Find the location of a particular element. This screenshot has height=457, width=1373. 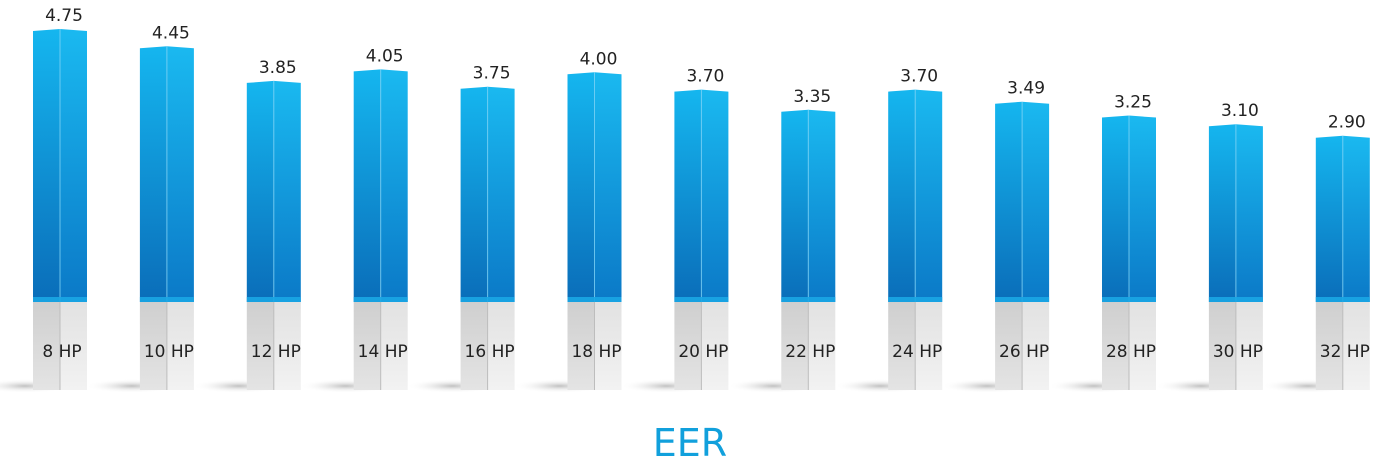

category-label: 26 HP is located at coordinates (1024, 352).